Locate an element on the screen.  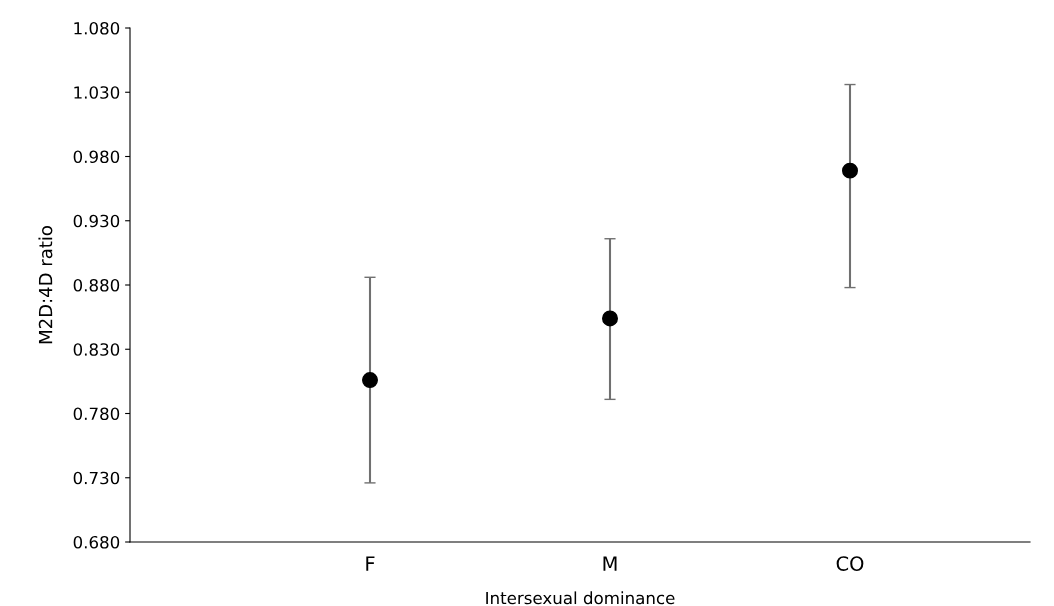
x-axis-title: Intersexual dominance is located at coordinates (580, 598).